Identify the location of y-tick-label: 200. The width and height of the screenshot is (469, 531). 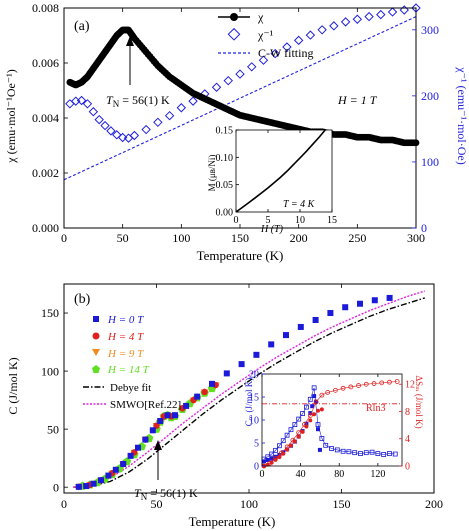
(430, 96).